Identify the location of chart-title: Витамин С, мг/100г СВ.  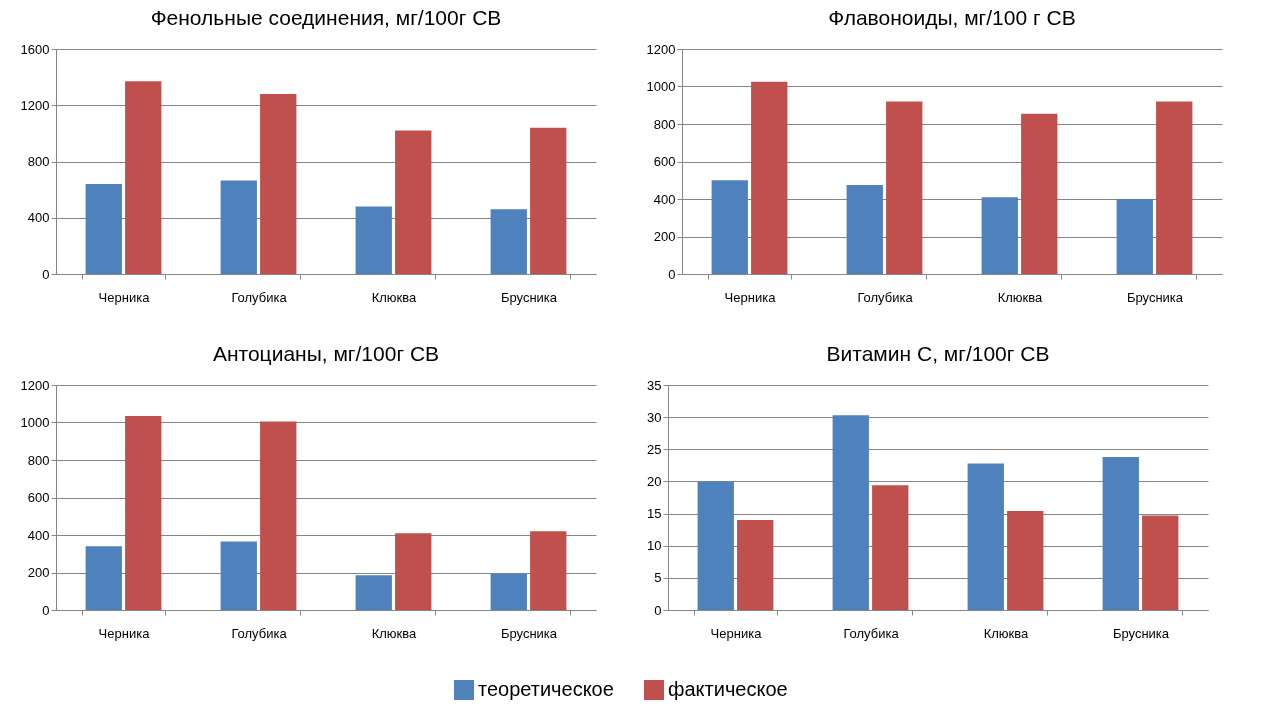
(938, 353).